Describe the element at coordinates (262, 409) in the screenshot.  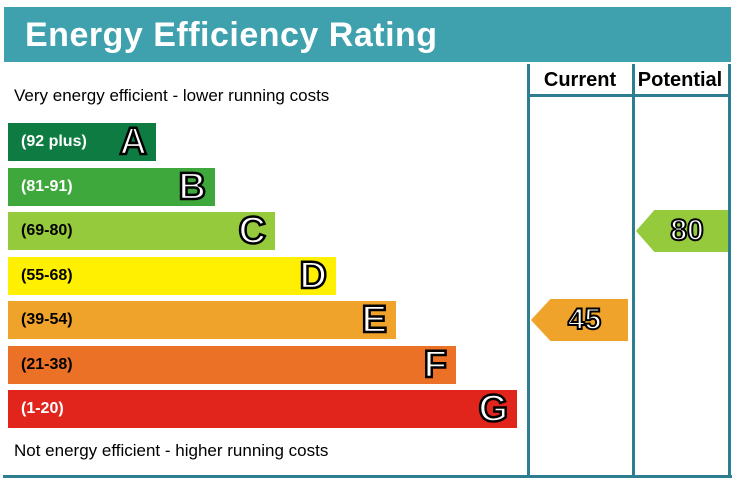
I see `band-row-g: (1-20) G` at that location.